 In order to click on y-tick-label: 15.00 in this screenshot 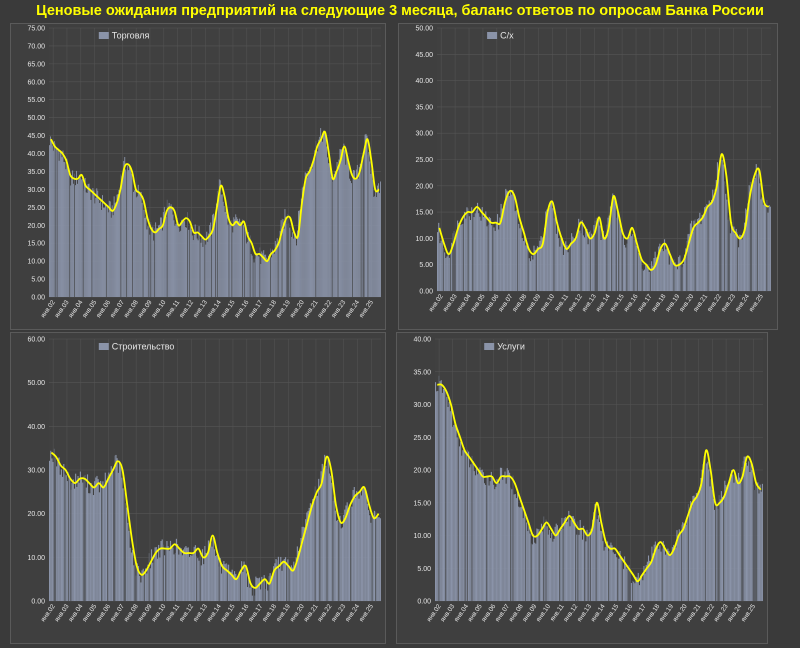, I will do `click(36, 244)`.